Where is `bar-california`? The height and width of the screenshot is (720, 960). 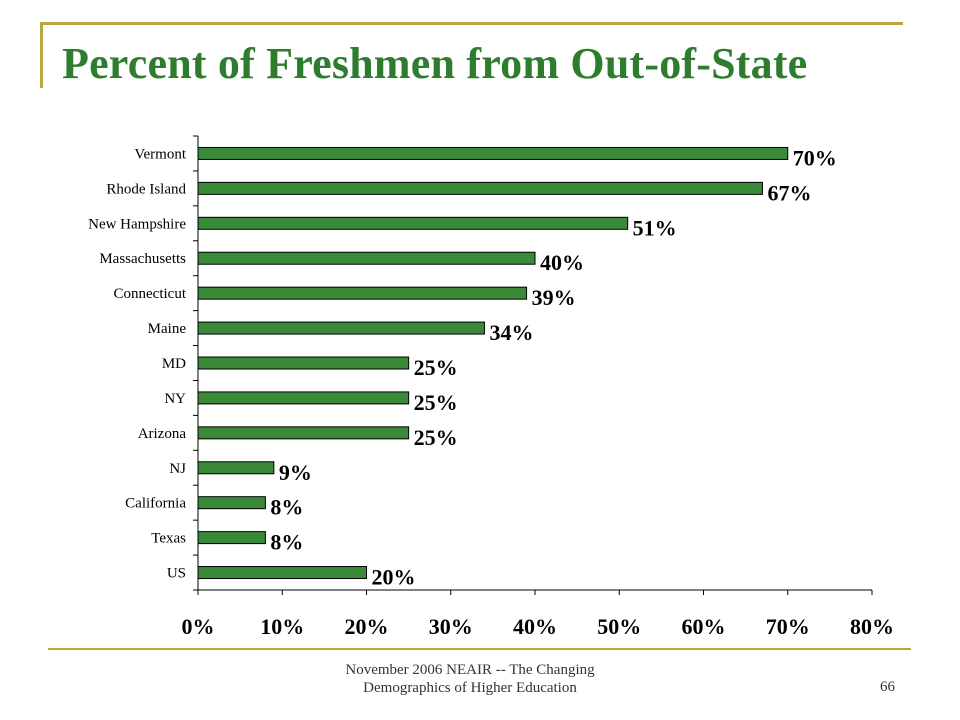
bar-california is located at coordinates (231, 503).